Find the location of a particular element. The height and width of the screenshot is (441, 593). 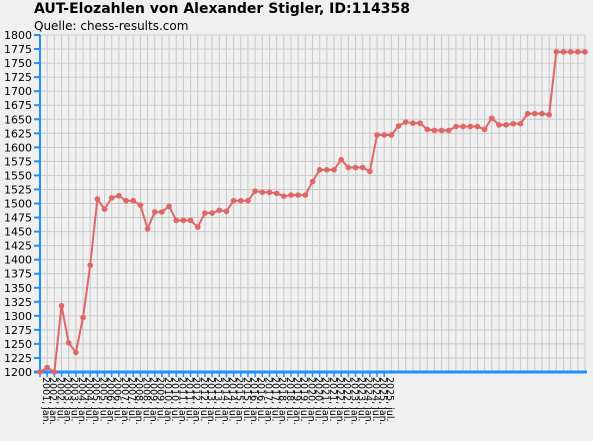

y-tick-label: 1750 is located at coordinates (18, 63).